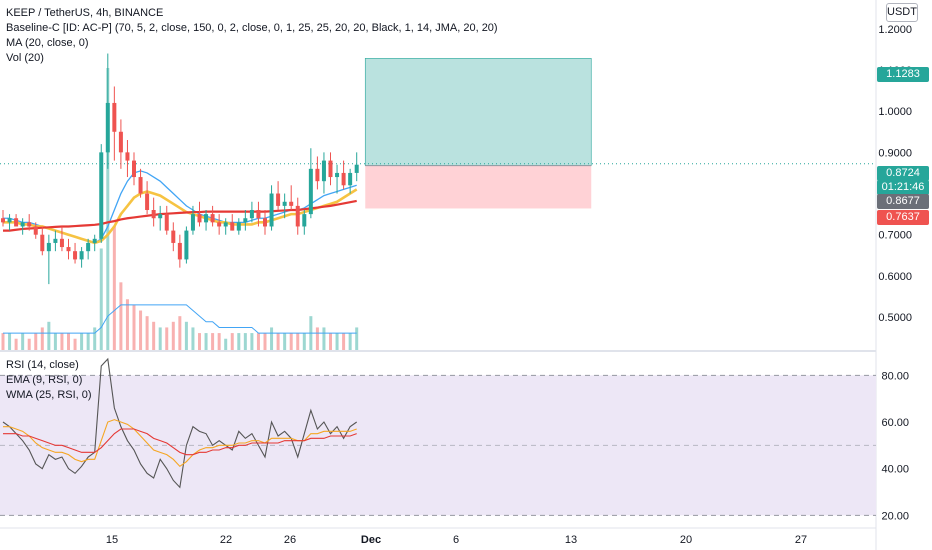  What do you see at coordinates (478, 187) in the screenshot?
I see `stop-zone` at bounding box center [478, 187].